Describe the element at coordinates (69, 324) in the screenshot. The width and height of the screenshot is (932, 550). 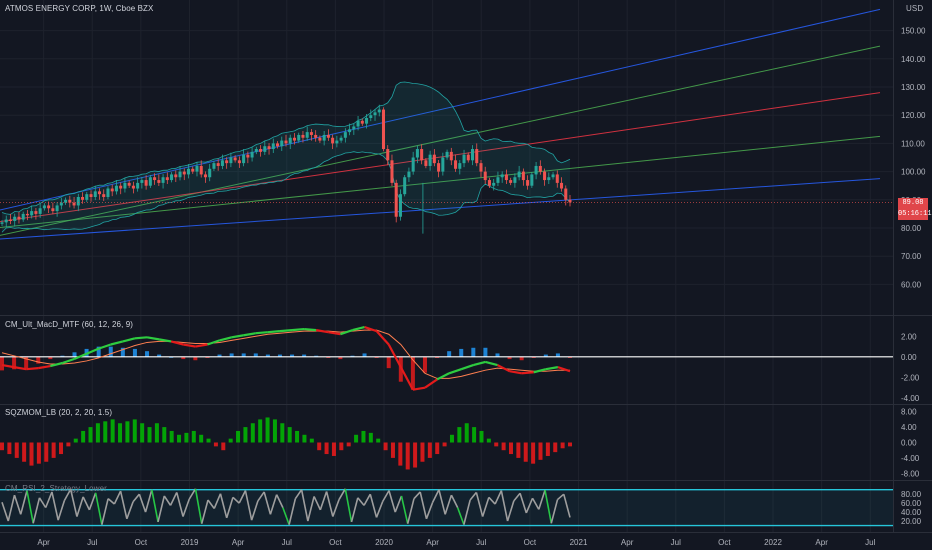
I see `macd-indicator-title: CM_Ult_MacD_MTF (60, 12, 26, 9)` at that location.